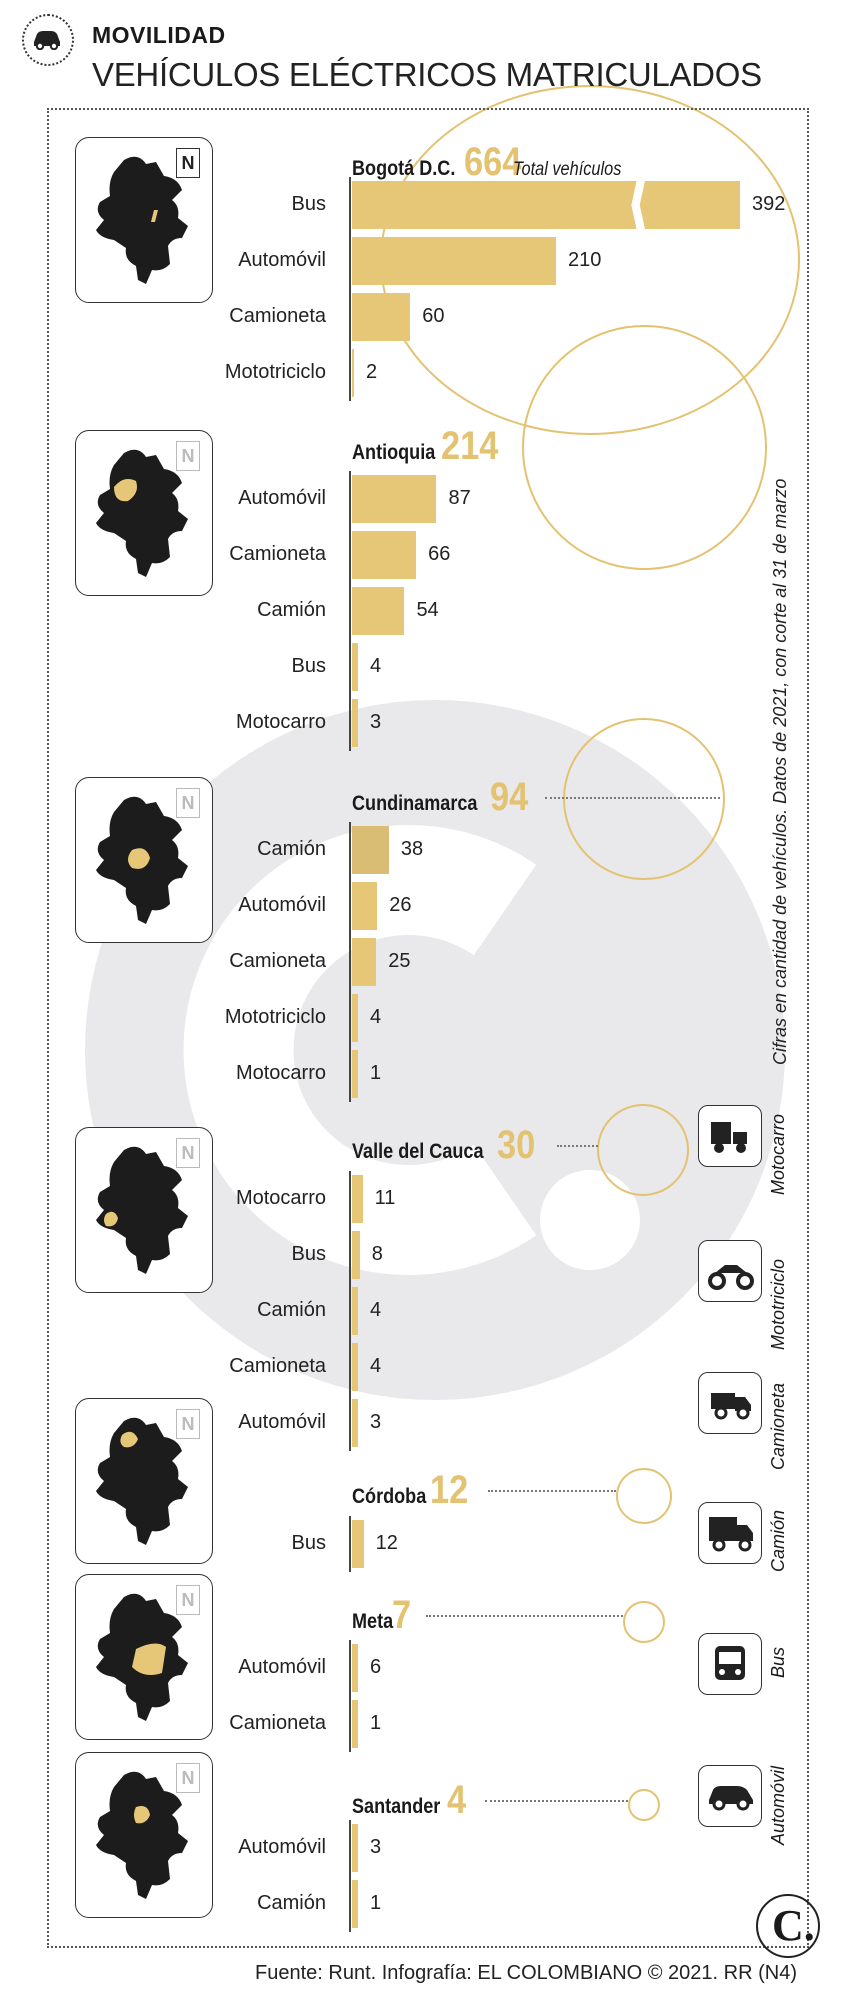  Describe the element at coordinates (430, 446) in the screenshot. I see `region-title: Antioquia 214` at that location.